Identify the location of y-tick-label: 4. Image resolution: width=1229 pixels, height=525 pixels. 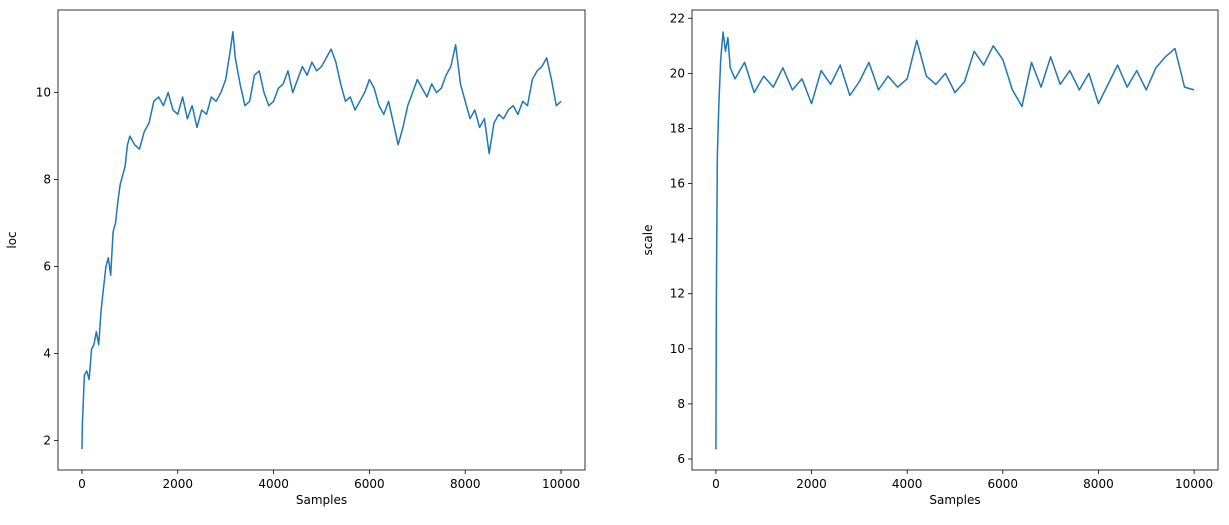
(47, 353).